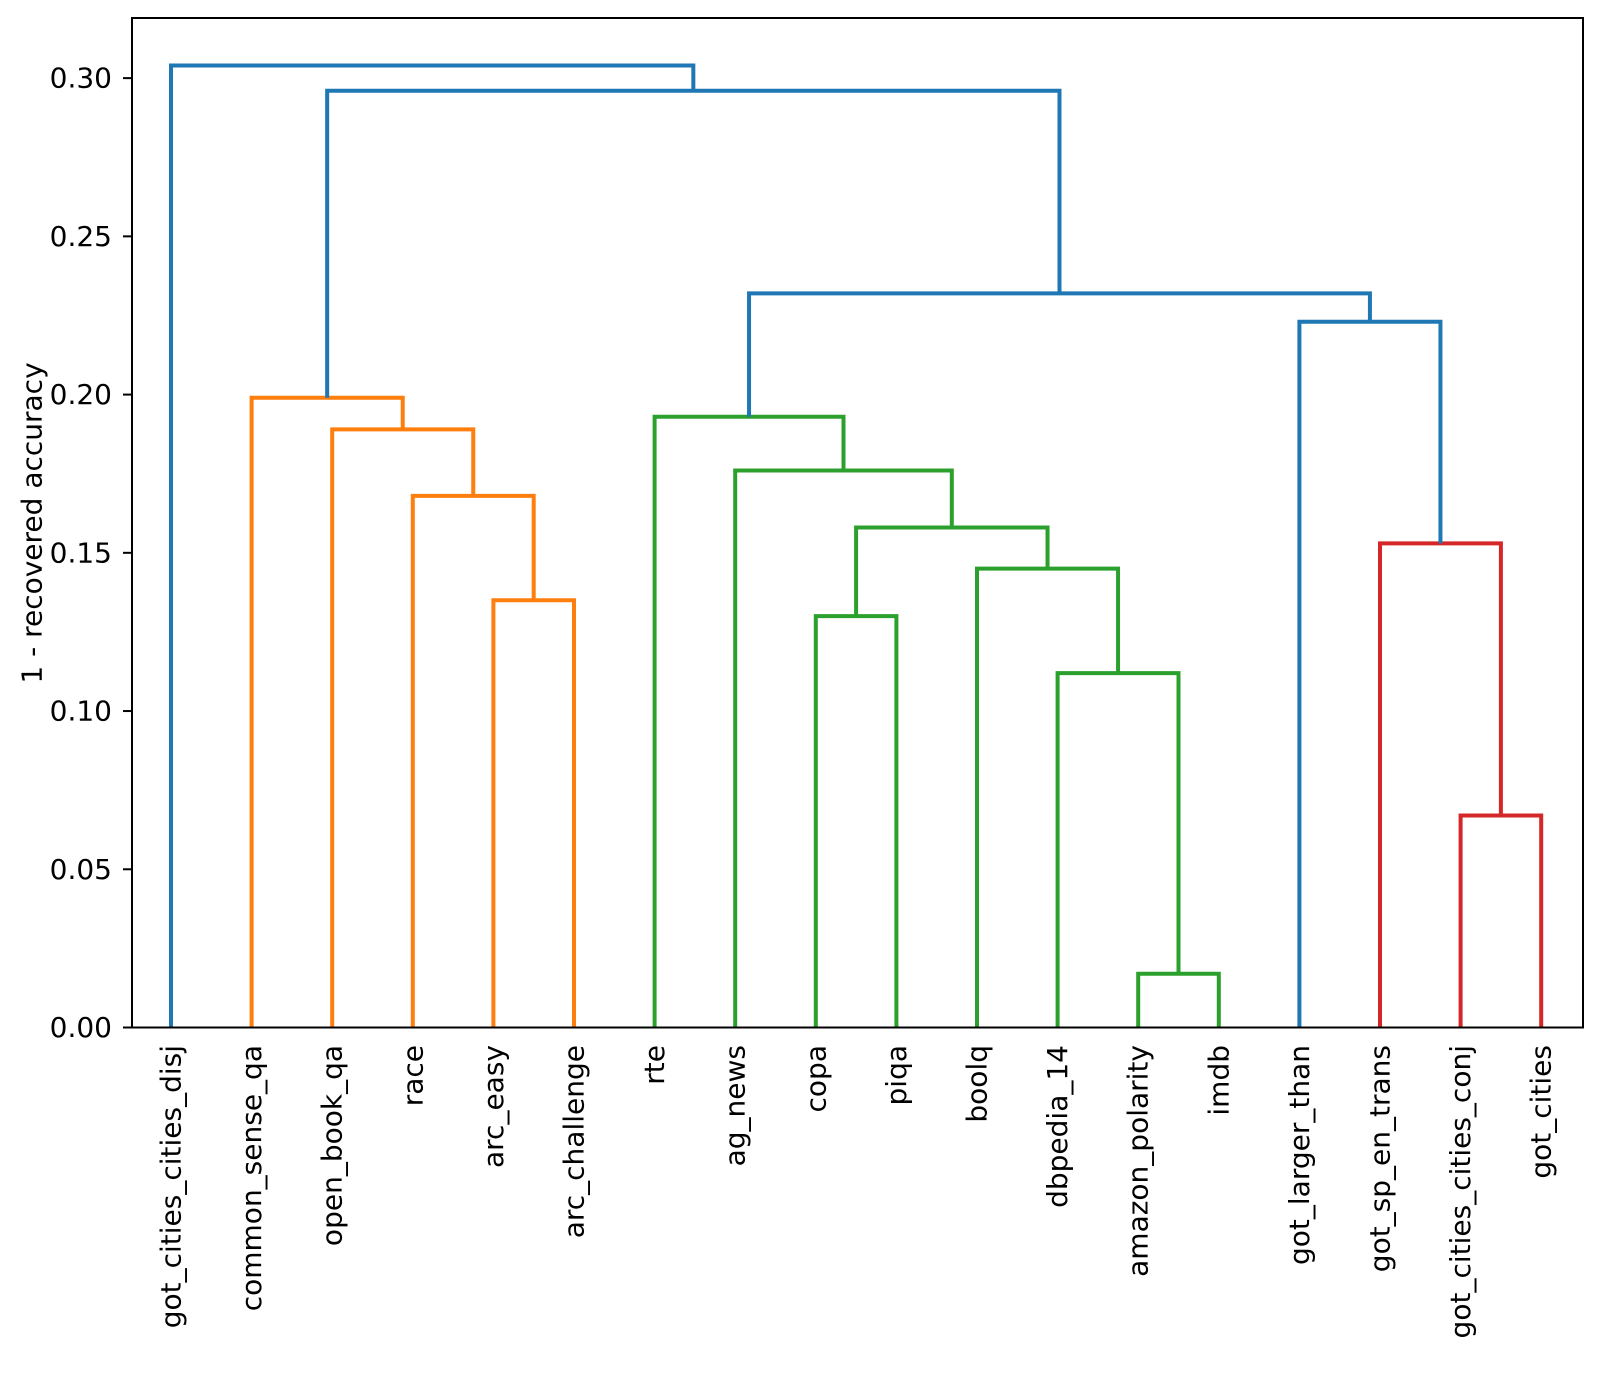 The height and width of the screenshot is (1395, 1600). What do you see at coordinates (1057, 1126) in the screenshot?
I see `leaf-label: dbpedia_14` at bounding box center [1057, 1126].